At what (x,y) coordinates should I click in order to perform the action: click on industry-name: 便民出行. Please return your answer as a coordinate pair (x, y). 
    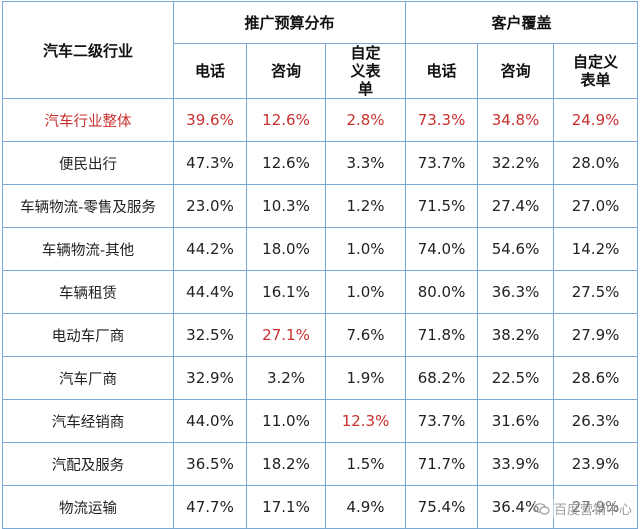
    Looking at the image, I should click on (88, 163).